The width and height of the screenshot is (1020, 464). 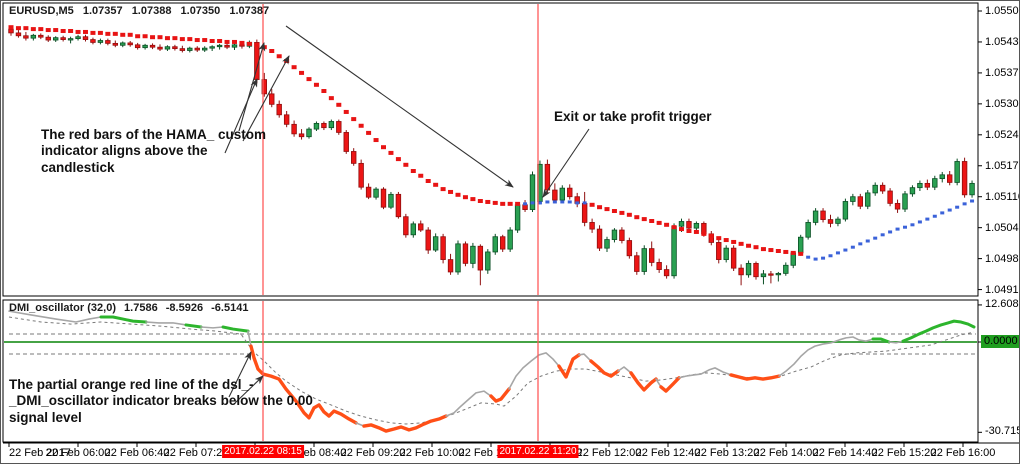 I want to click on event-time-marker: 2017.02.22 11:20, so click(x=538, y=451).